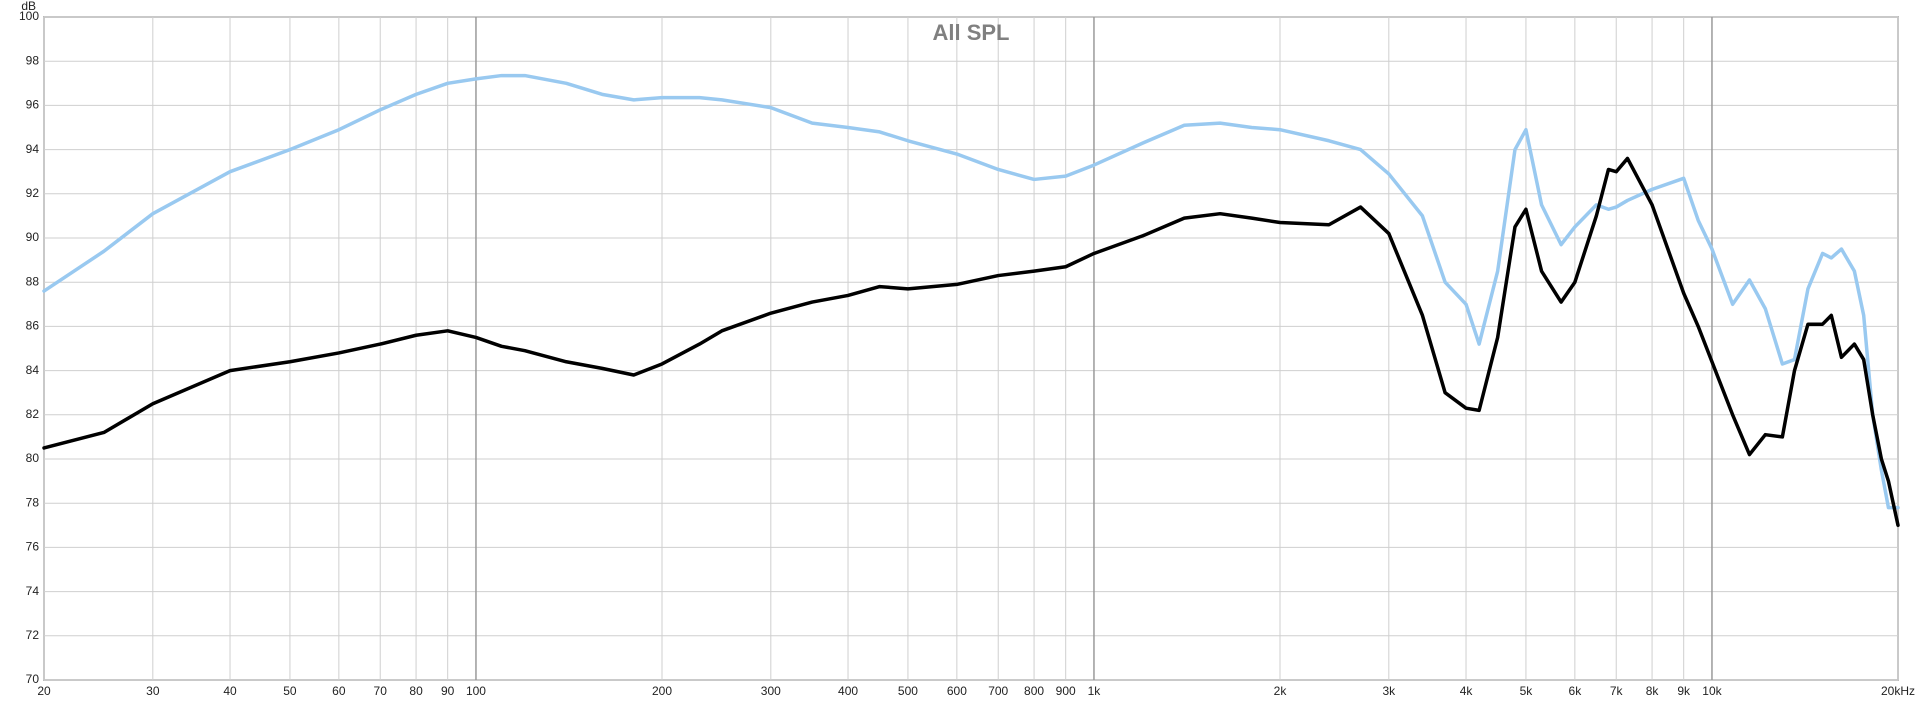  I want to click on x-tick-label: 300, so click(771, 691).